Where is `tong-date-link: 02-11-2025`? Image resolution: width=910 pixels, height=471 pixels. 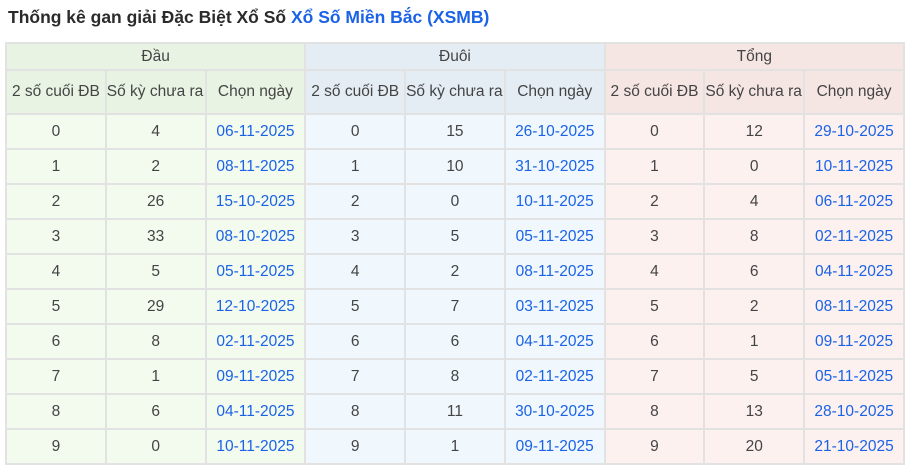
tong-date-link: 02-11-2025 is located at coordinates (854, 236).